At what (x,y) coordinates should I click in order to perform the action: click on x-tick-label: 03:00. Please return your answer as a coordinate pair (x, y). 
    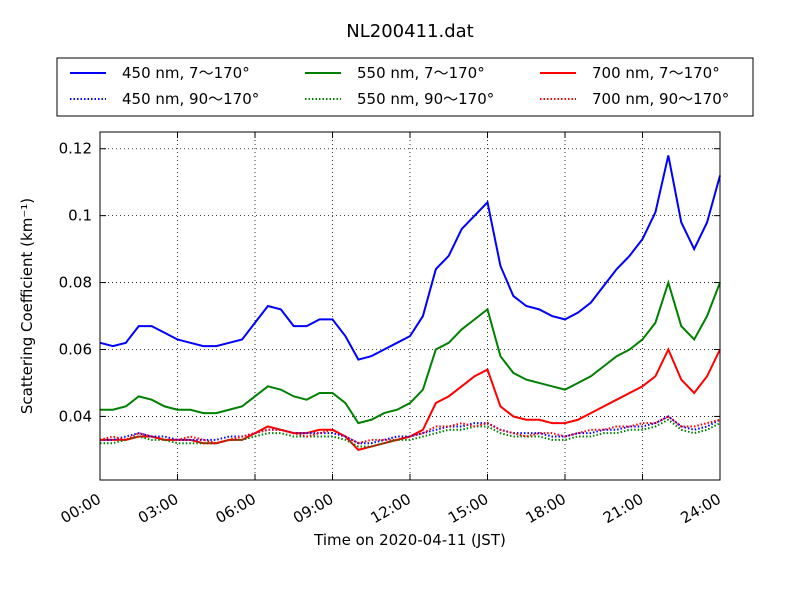
    Looking at the image, I should click on (158, 508).